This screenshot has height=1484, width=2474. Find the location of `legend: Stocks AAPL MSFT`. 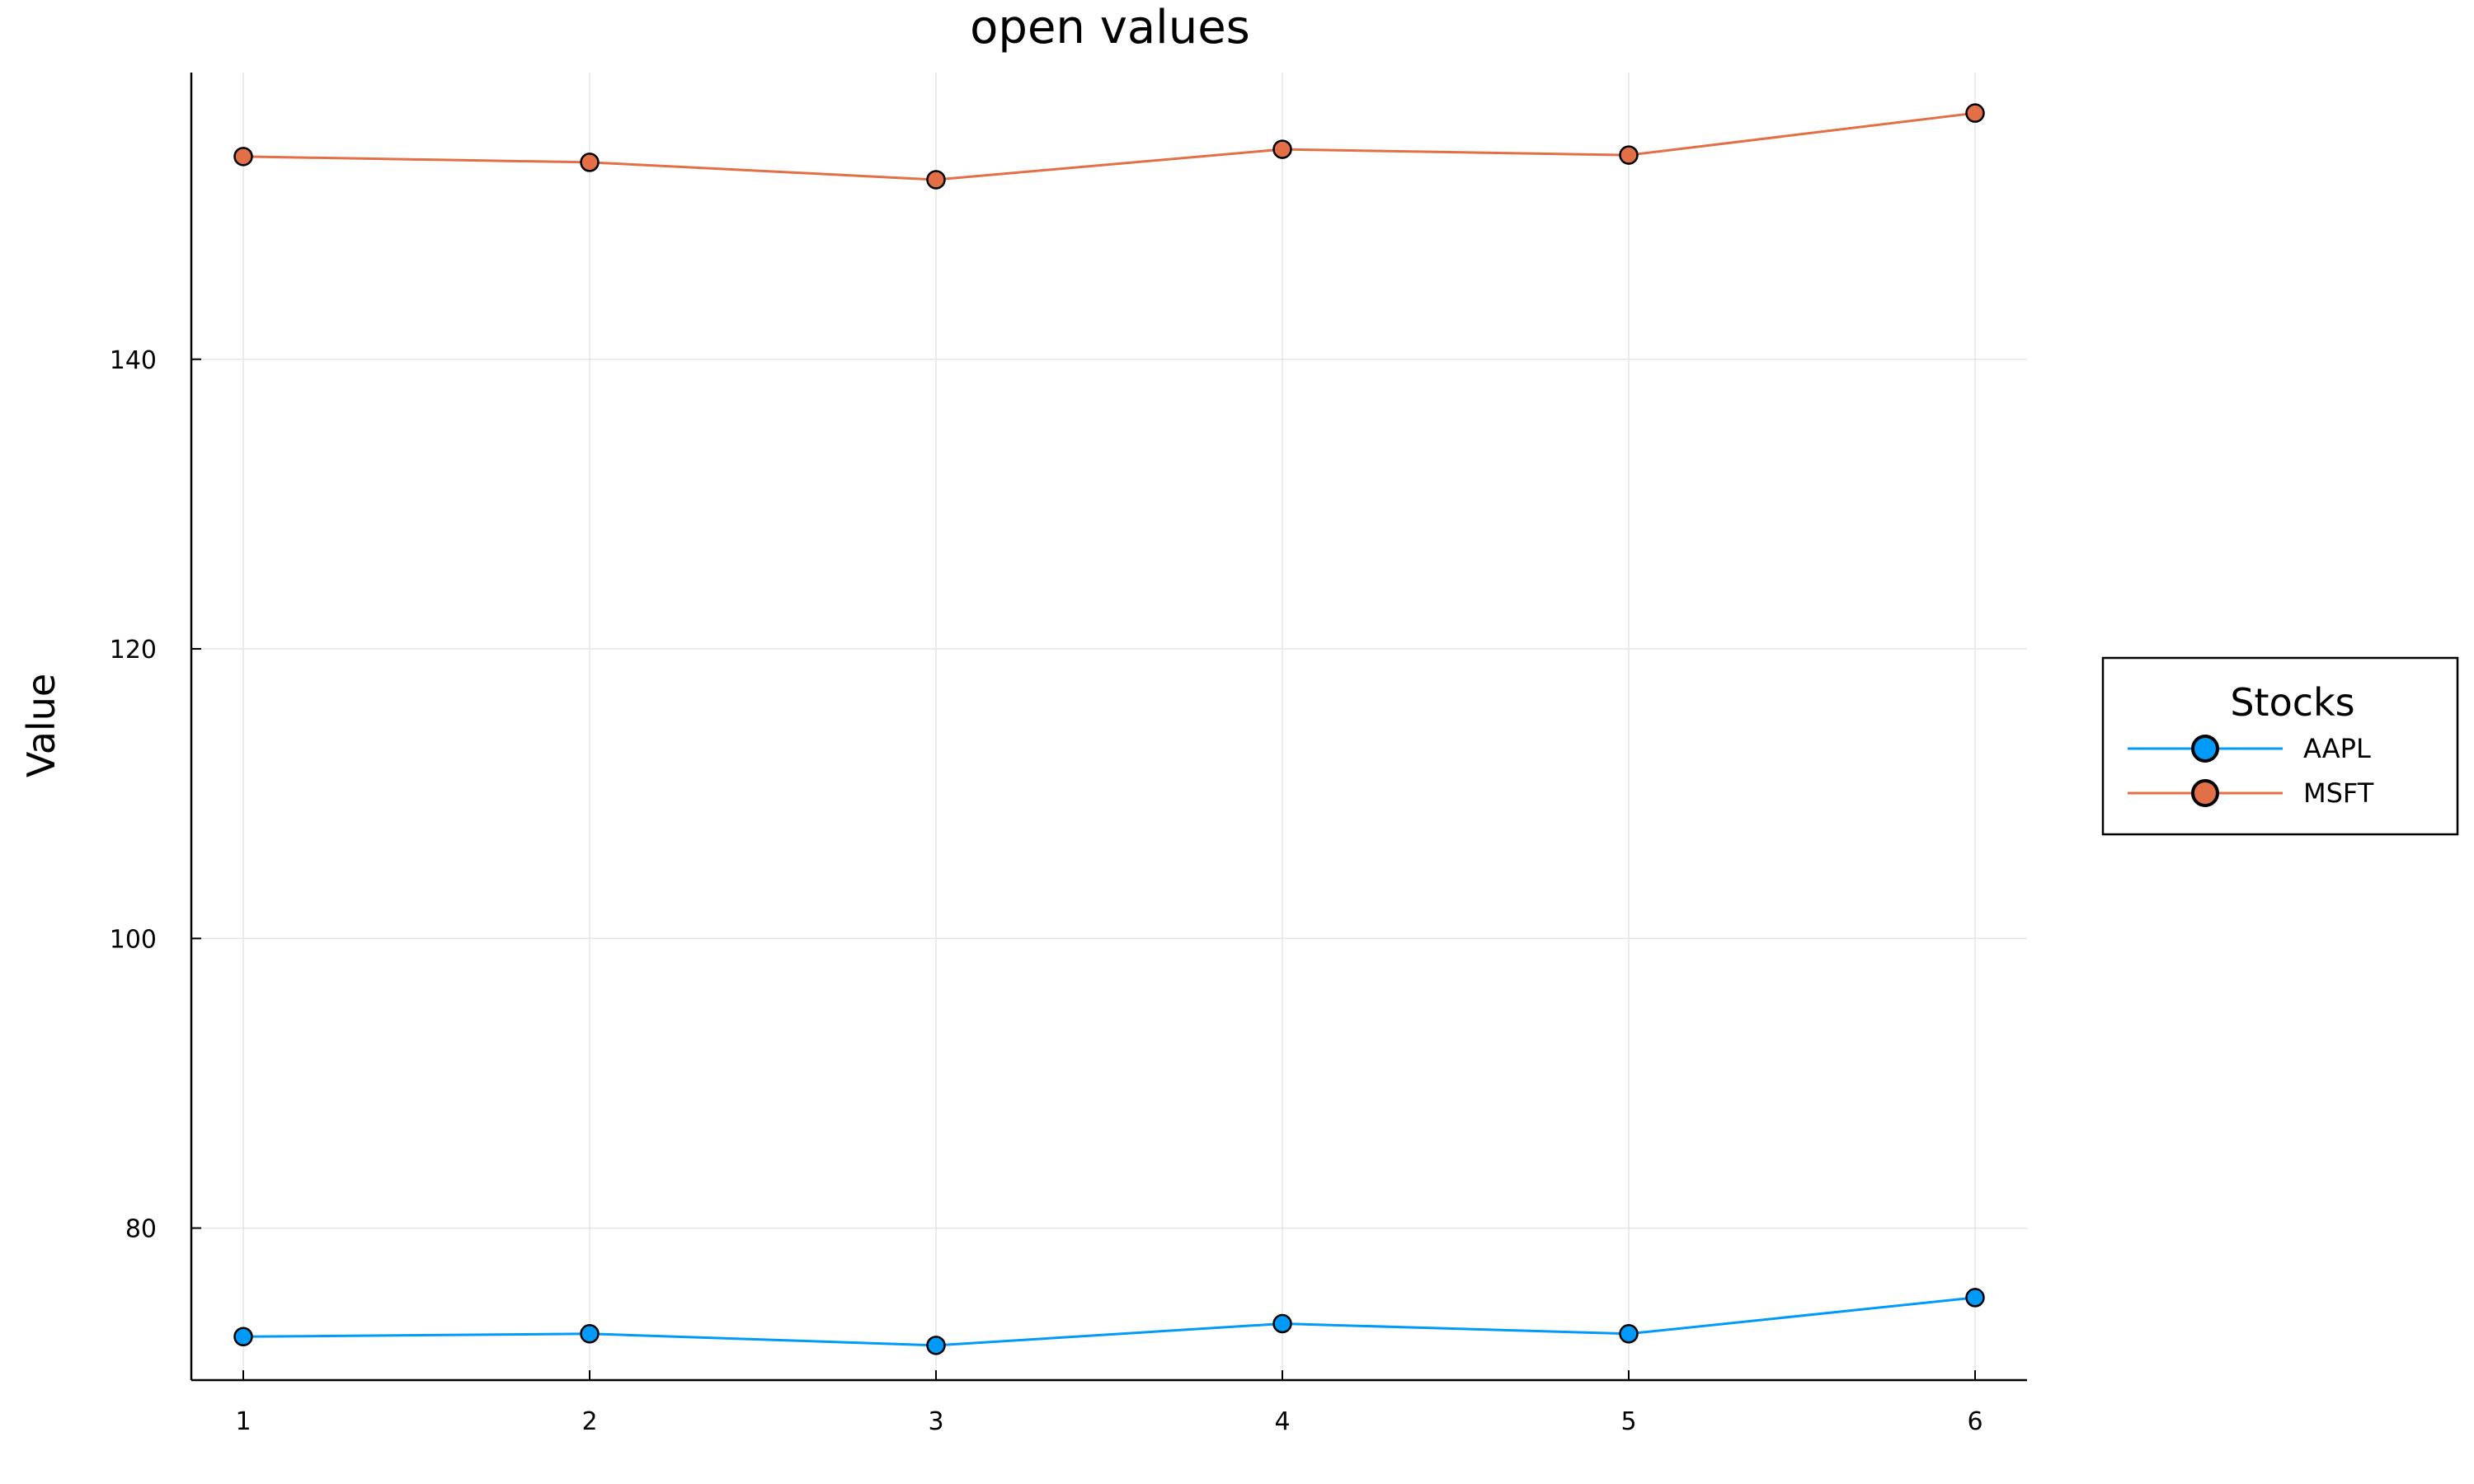

legend: Stocks AAPL MSFT is located at coordinates (2280, 746).